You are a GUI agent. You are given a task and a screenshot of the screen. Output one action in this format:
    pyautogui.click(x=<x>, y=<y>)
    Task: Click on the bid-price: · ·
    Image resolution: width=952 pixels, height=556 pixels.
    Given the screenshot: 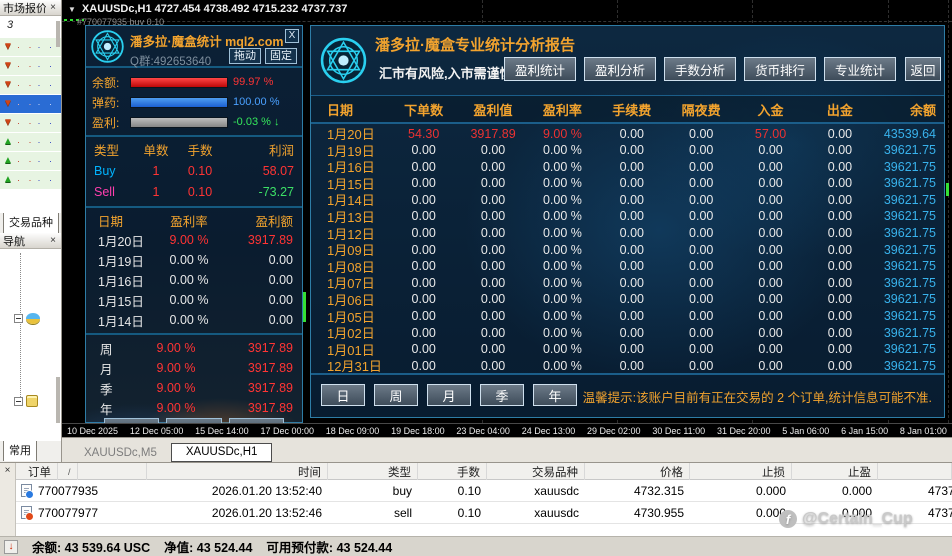 What is the action you would take?
    pyautogui.click(x=26, y=46)
    